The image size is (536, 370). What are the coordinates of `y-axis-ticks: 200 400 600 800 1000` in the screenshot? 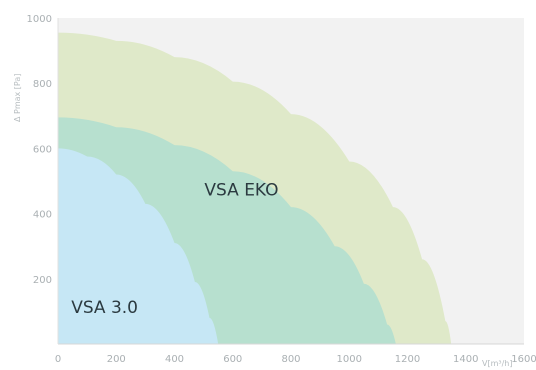 It's located at (39, 150).